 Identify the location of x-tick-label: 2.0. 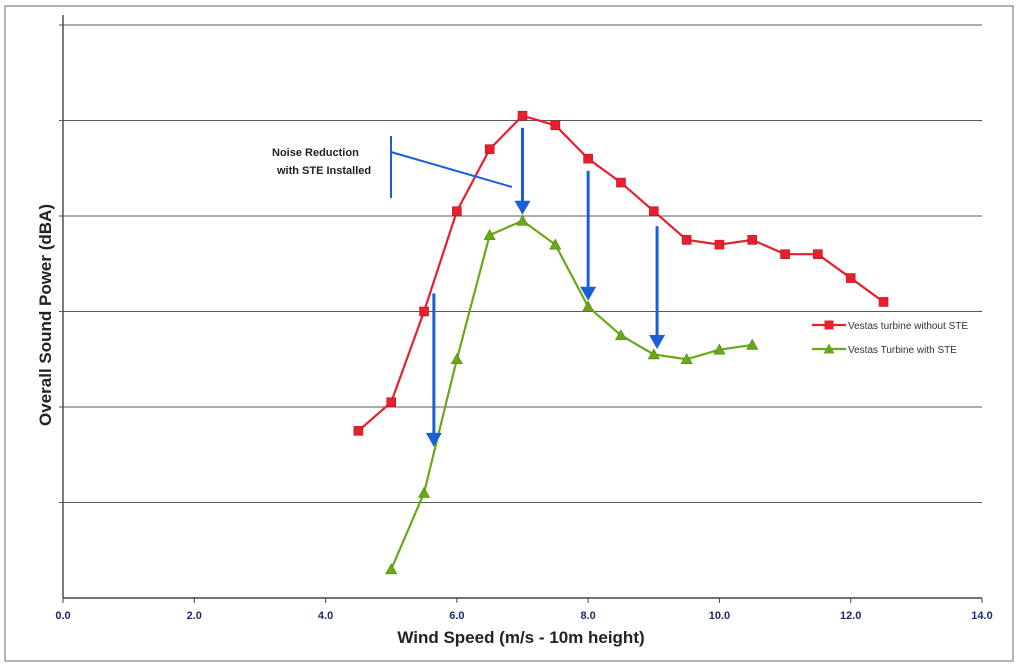
(194, 616).